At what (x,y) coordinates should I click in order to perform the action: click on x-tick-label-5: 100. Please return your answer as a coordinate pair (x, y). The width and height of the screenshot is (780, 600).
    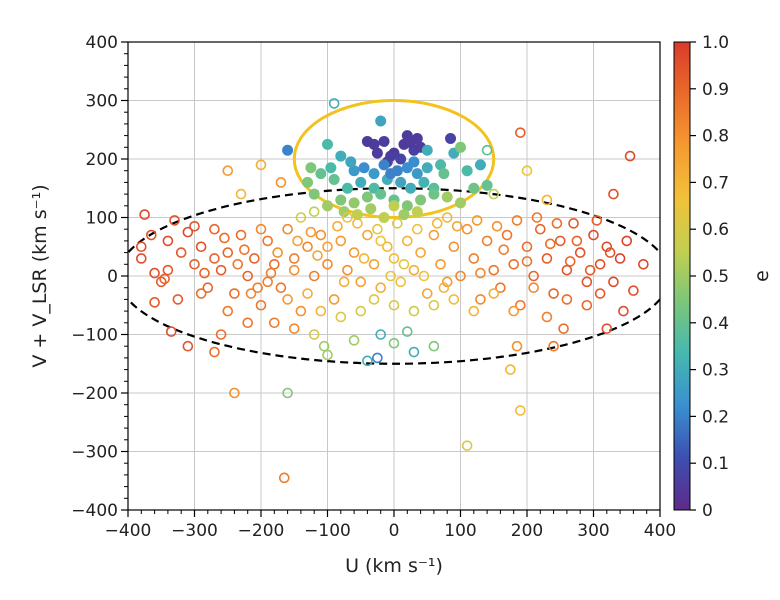
    Looking at the image, I should click on (460, 531).